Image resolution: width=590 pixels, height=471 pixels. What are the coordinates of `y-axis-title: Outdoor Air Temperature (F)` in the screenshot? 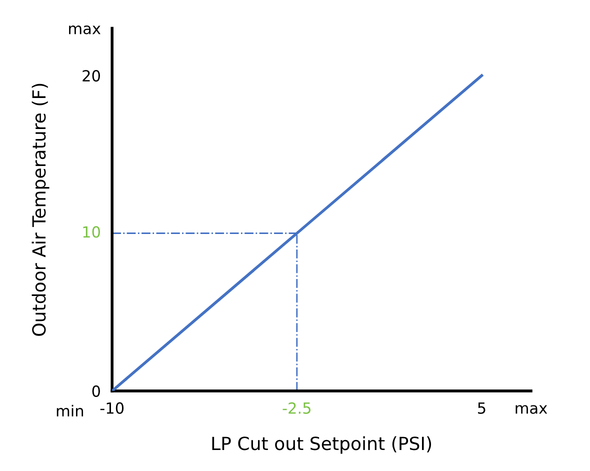 It's located at (41, 210).